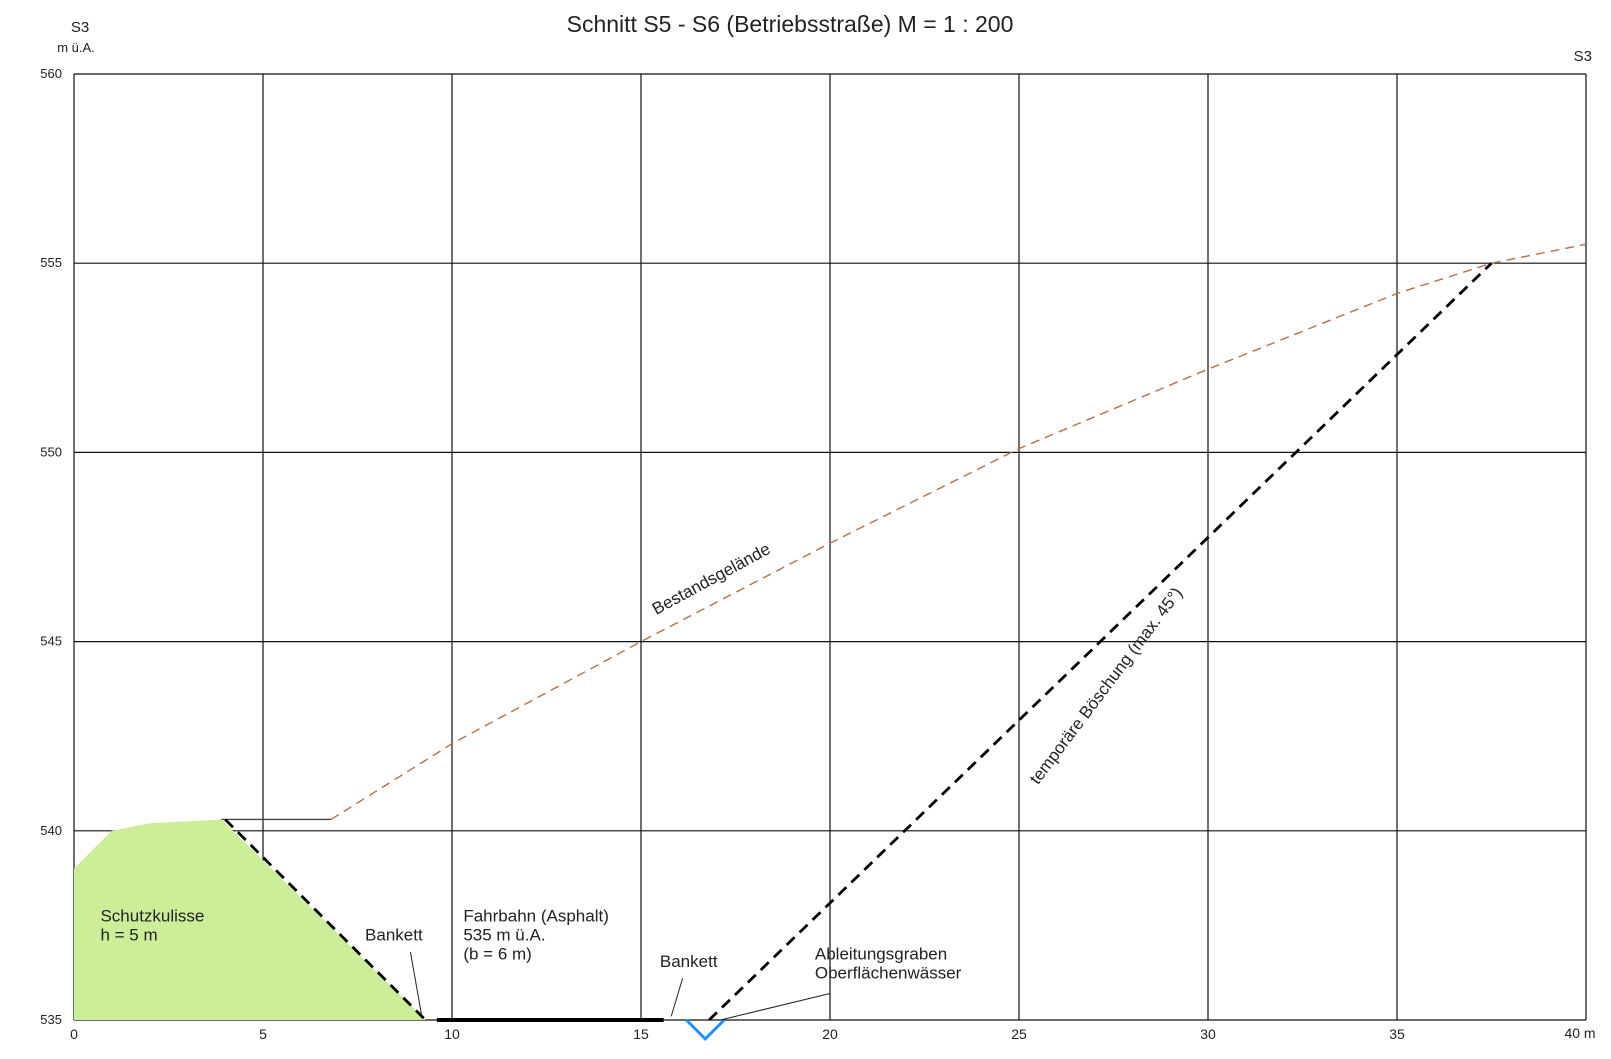 The height and width of the screenshot is (1059, 1611). Describe the element at coordinates (689, 961) in the screenshot. I see `annotation-bankett-right: Bankett` at that location.